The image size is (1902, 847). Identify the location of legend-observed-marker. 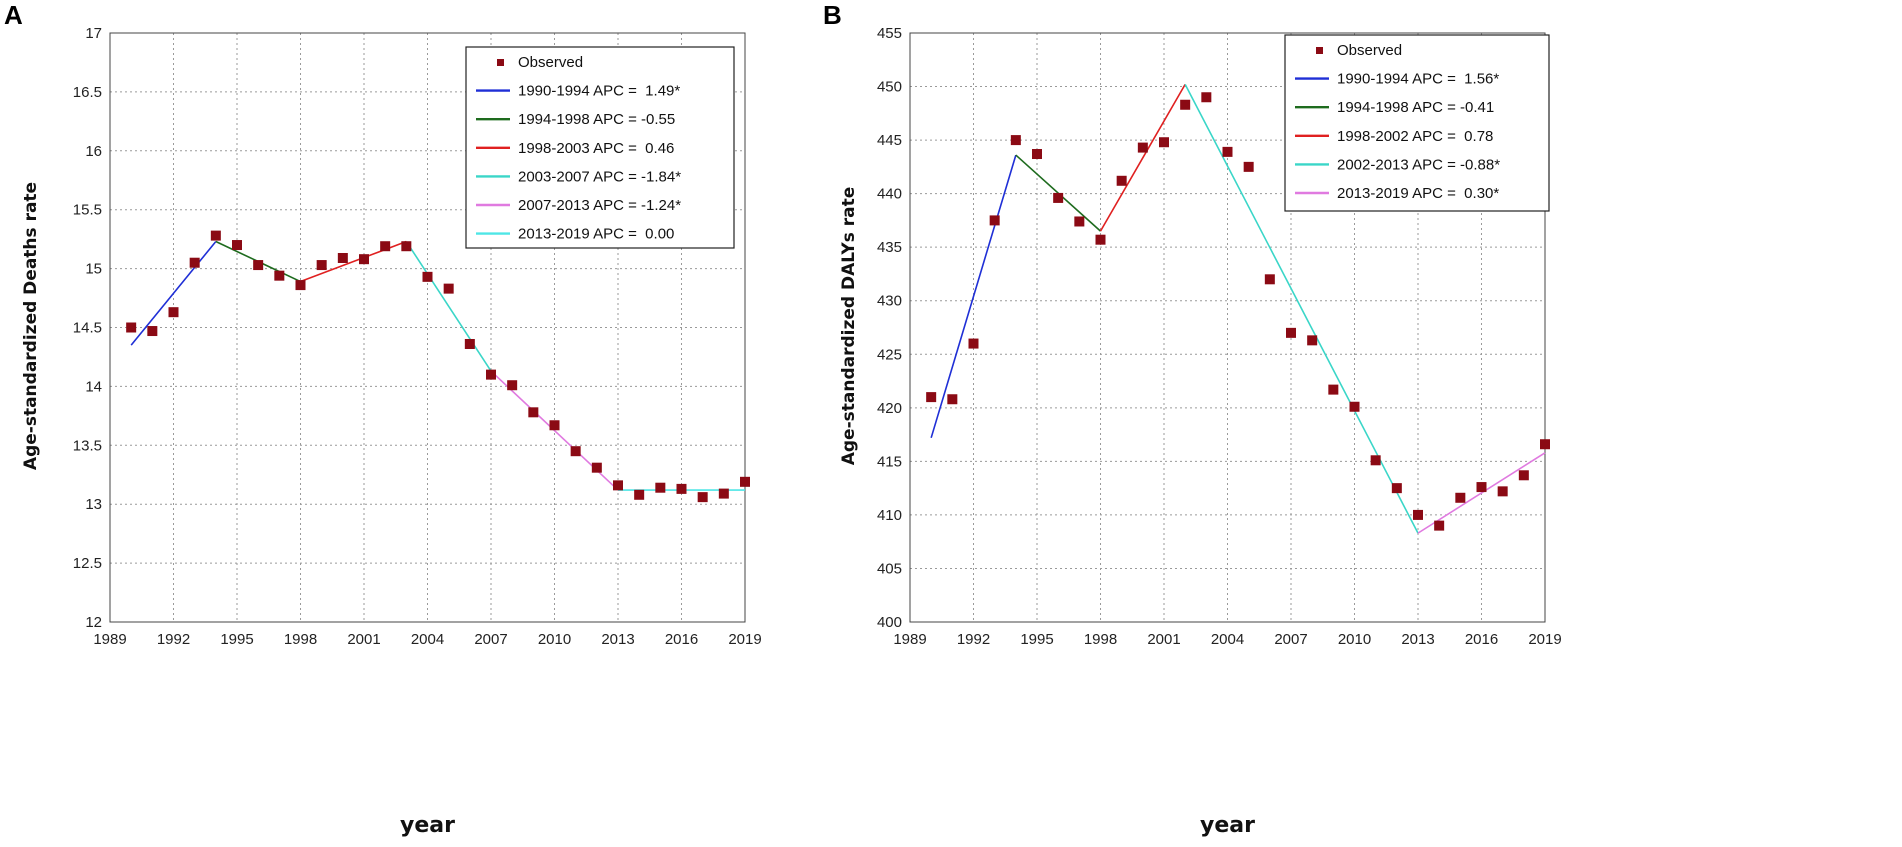
(1319, 50).